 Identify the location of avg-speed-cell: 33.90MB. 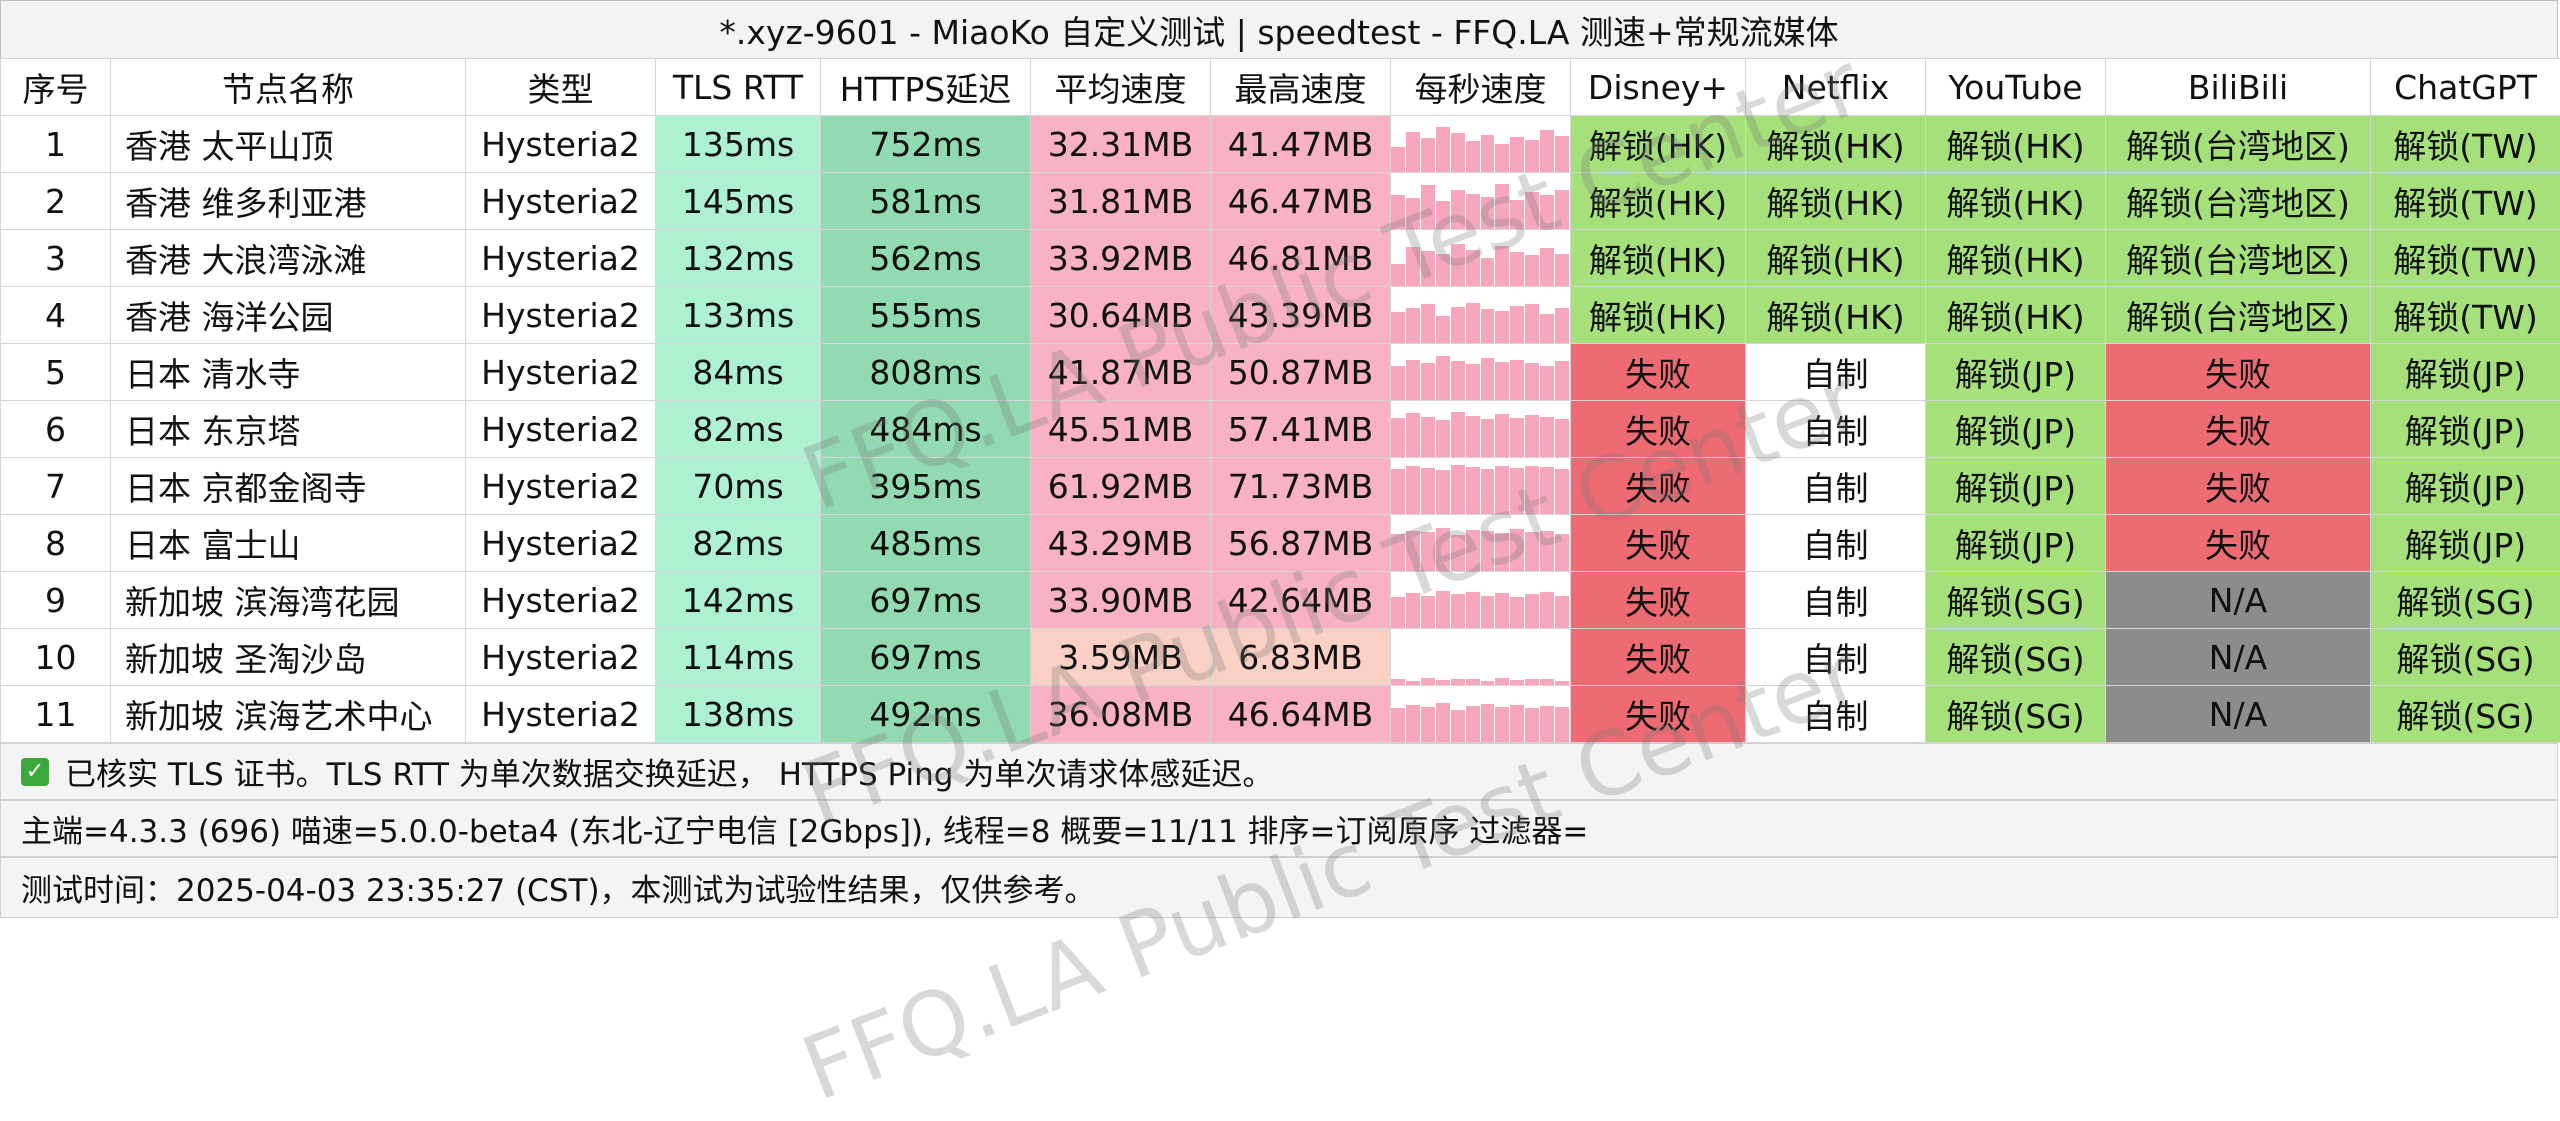
(1121, 600).